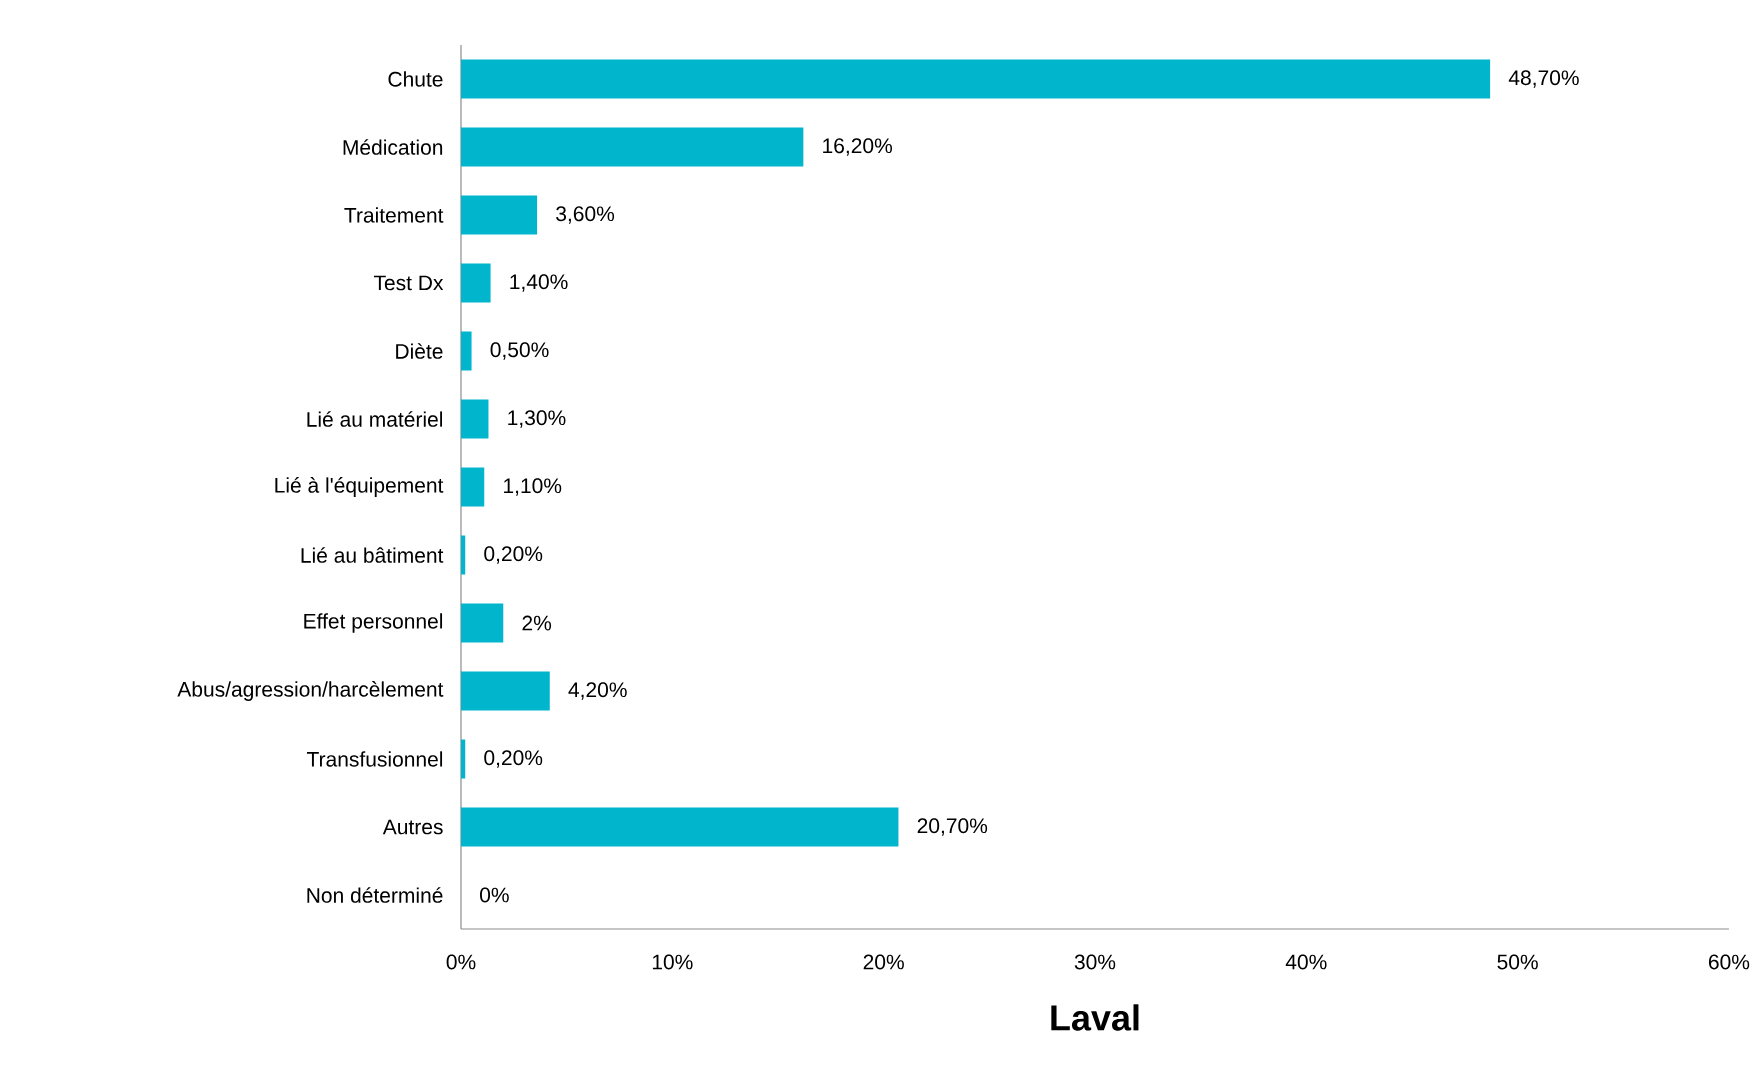 The width and height of the screenshot is (1763, 1073). Describe the element at coordinates (461, 962) in the screenshot. I see `x-tick-label: 0%` at that location.